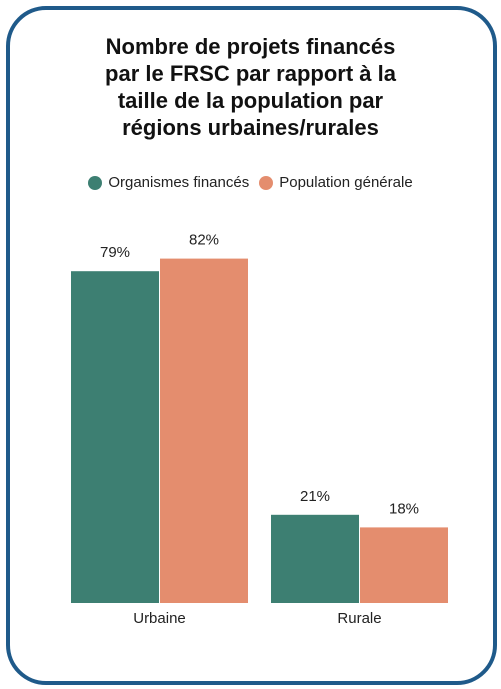 Image resolution: width=501 pixels, height=689 pixels. Describe the element at coordinates (179, 182) in the screenshot. I see `legend-label-organismes: Organismes financés` at that location.